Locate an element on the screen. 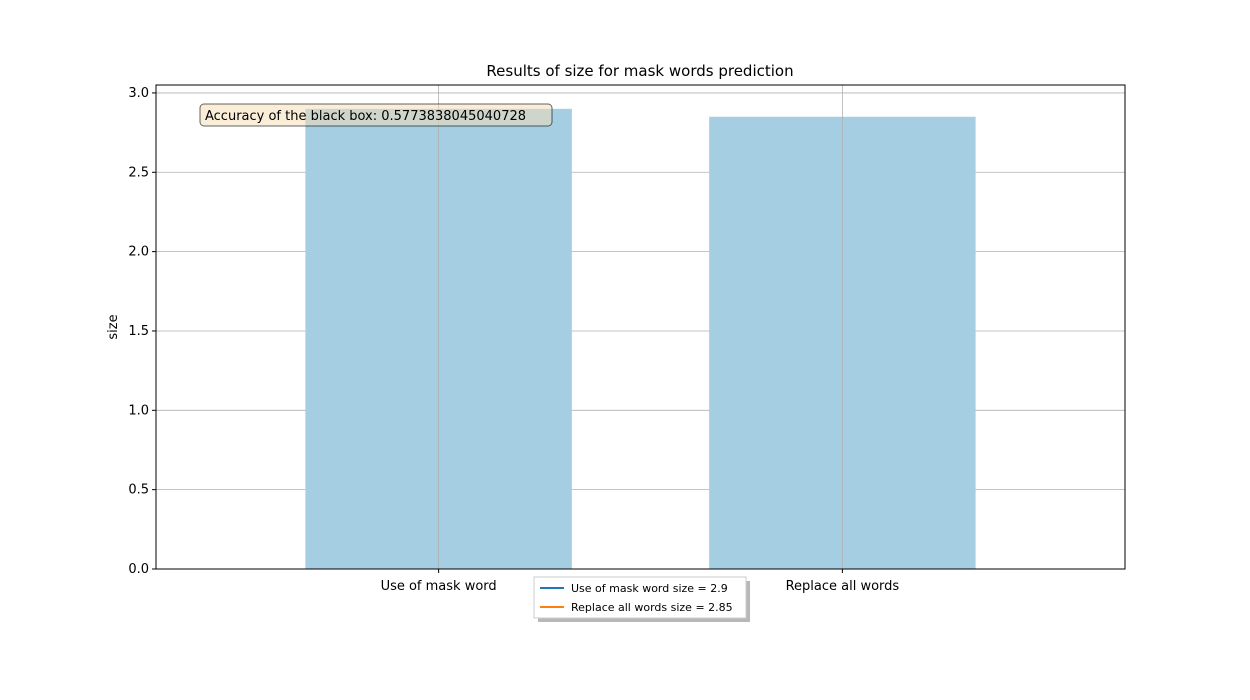 This screenshot has width=1250, height=700. y-tick-label: 2.5 is located at coordinates (138, 172).